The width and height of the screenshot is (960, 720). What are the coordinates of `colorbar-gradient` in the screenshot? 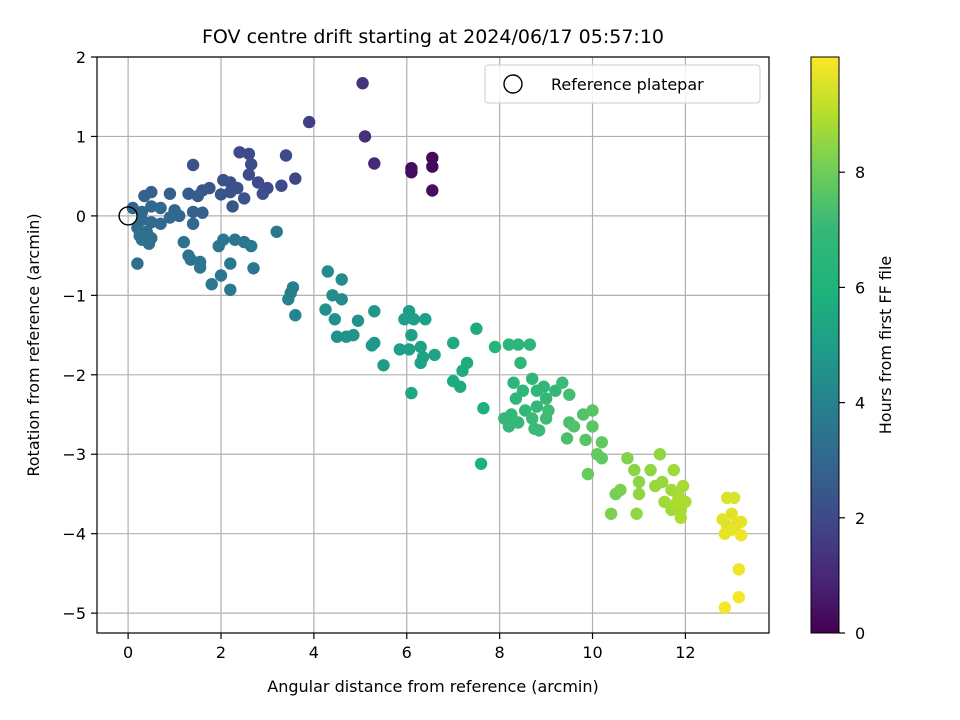 It's located at (825, 345).